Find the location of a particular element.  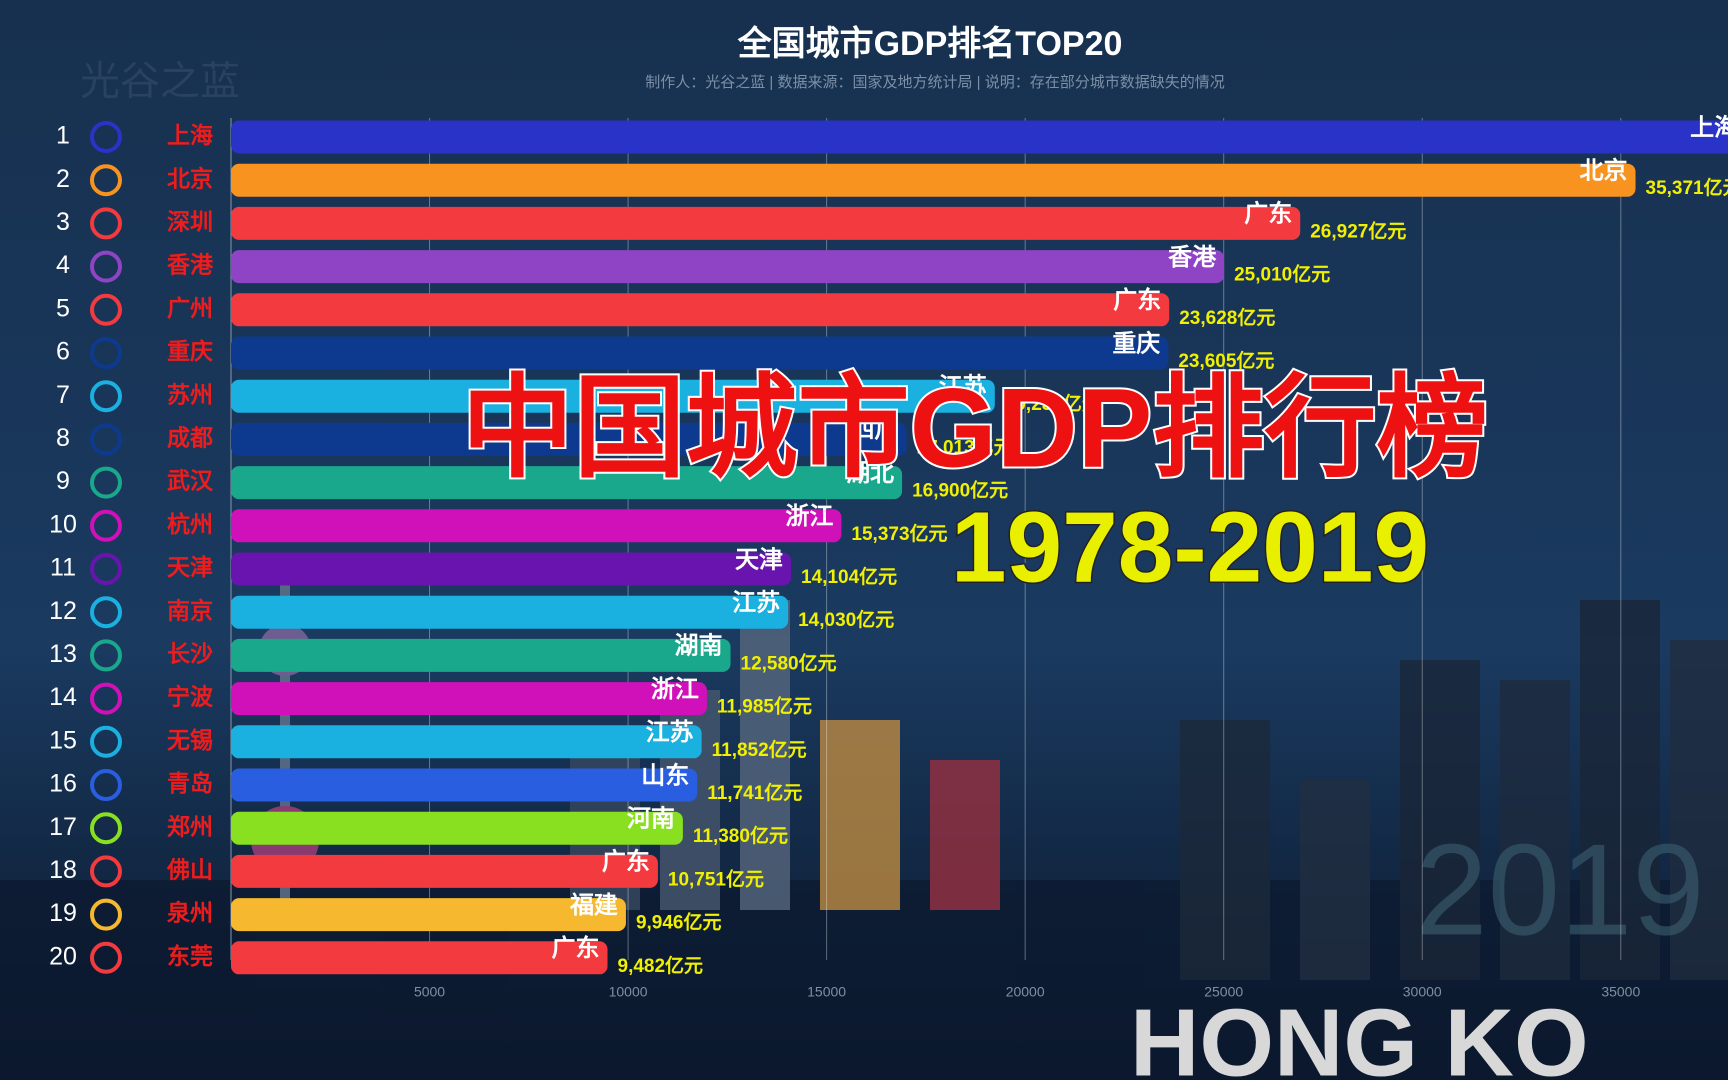

city-label: 北京 is located at coordinates (190, 178).